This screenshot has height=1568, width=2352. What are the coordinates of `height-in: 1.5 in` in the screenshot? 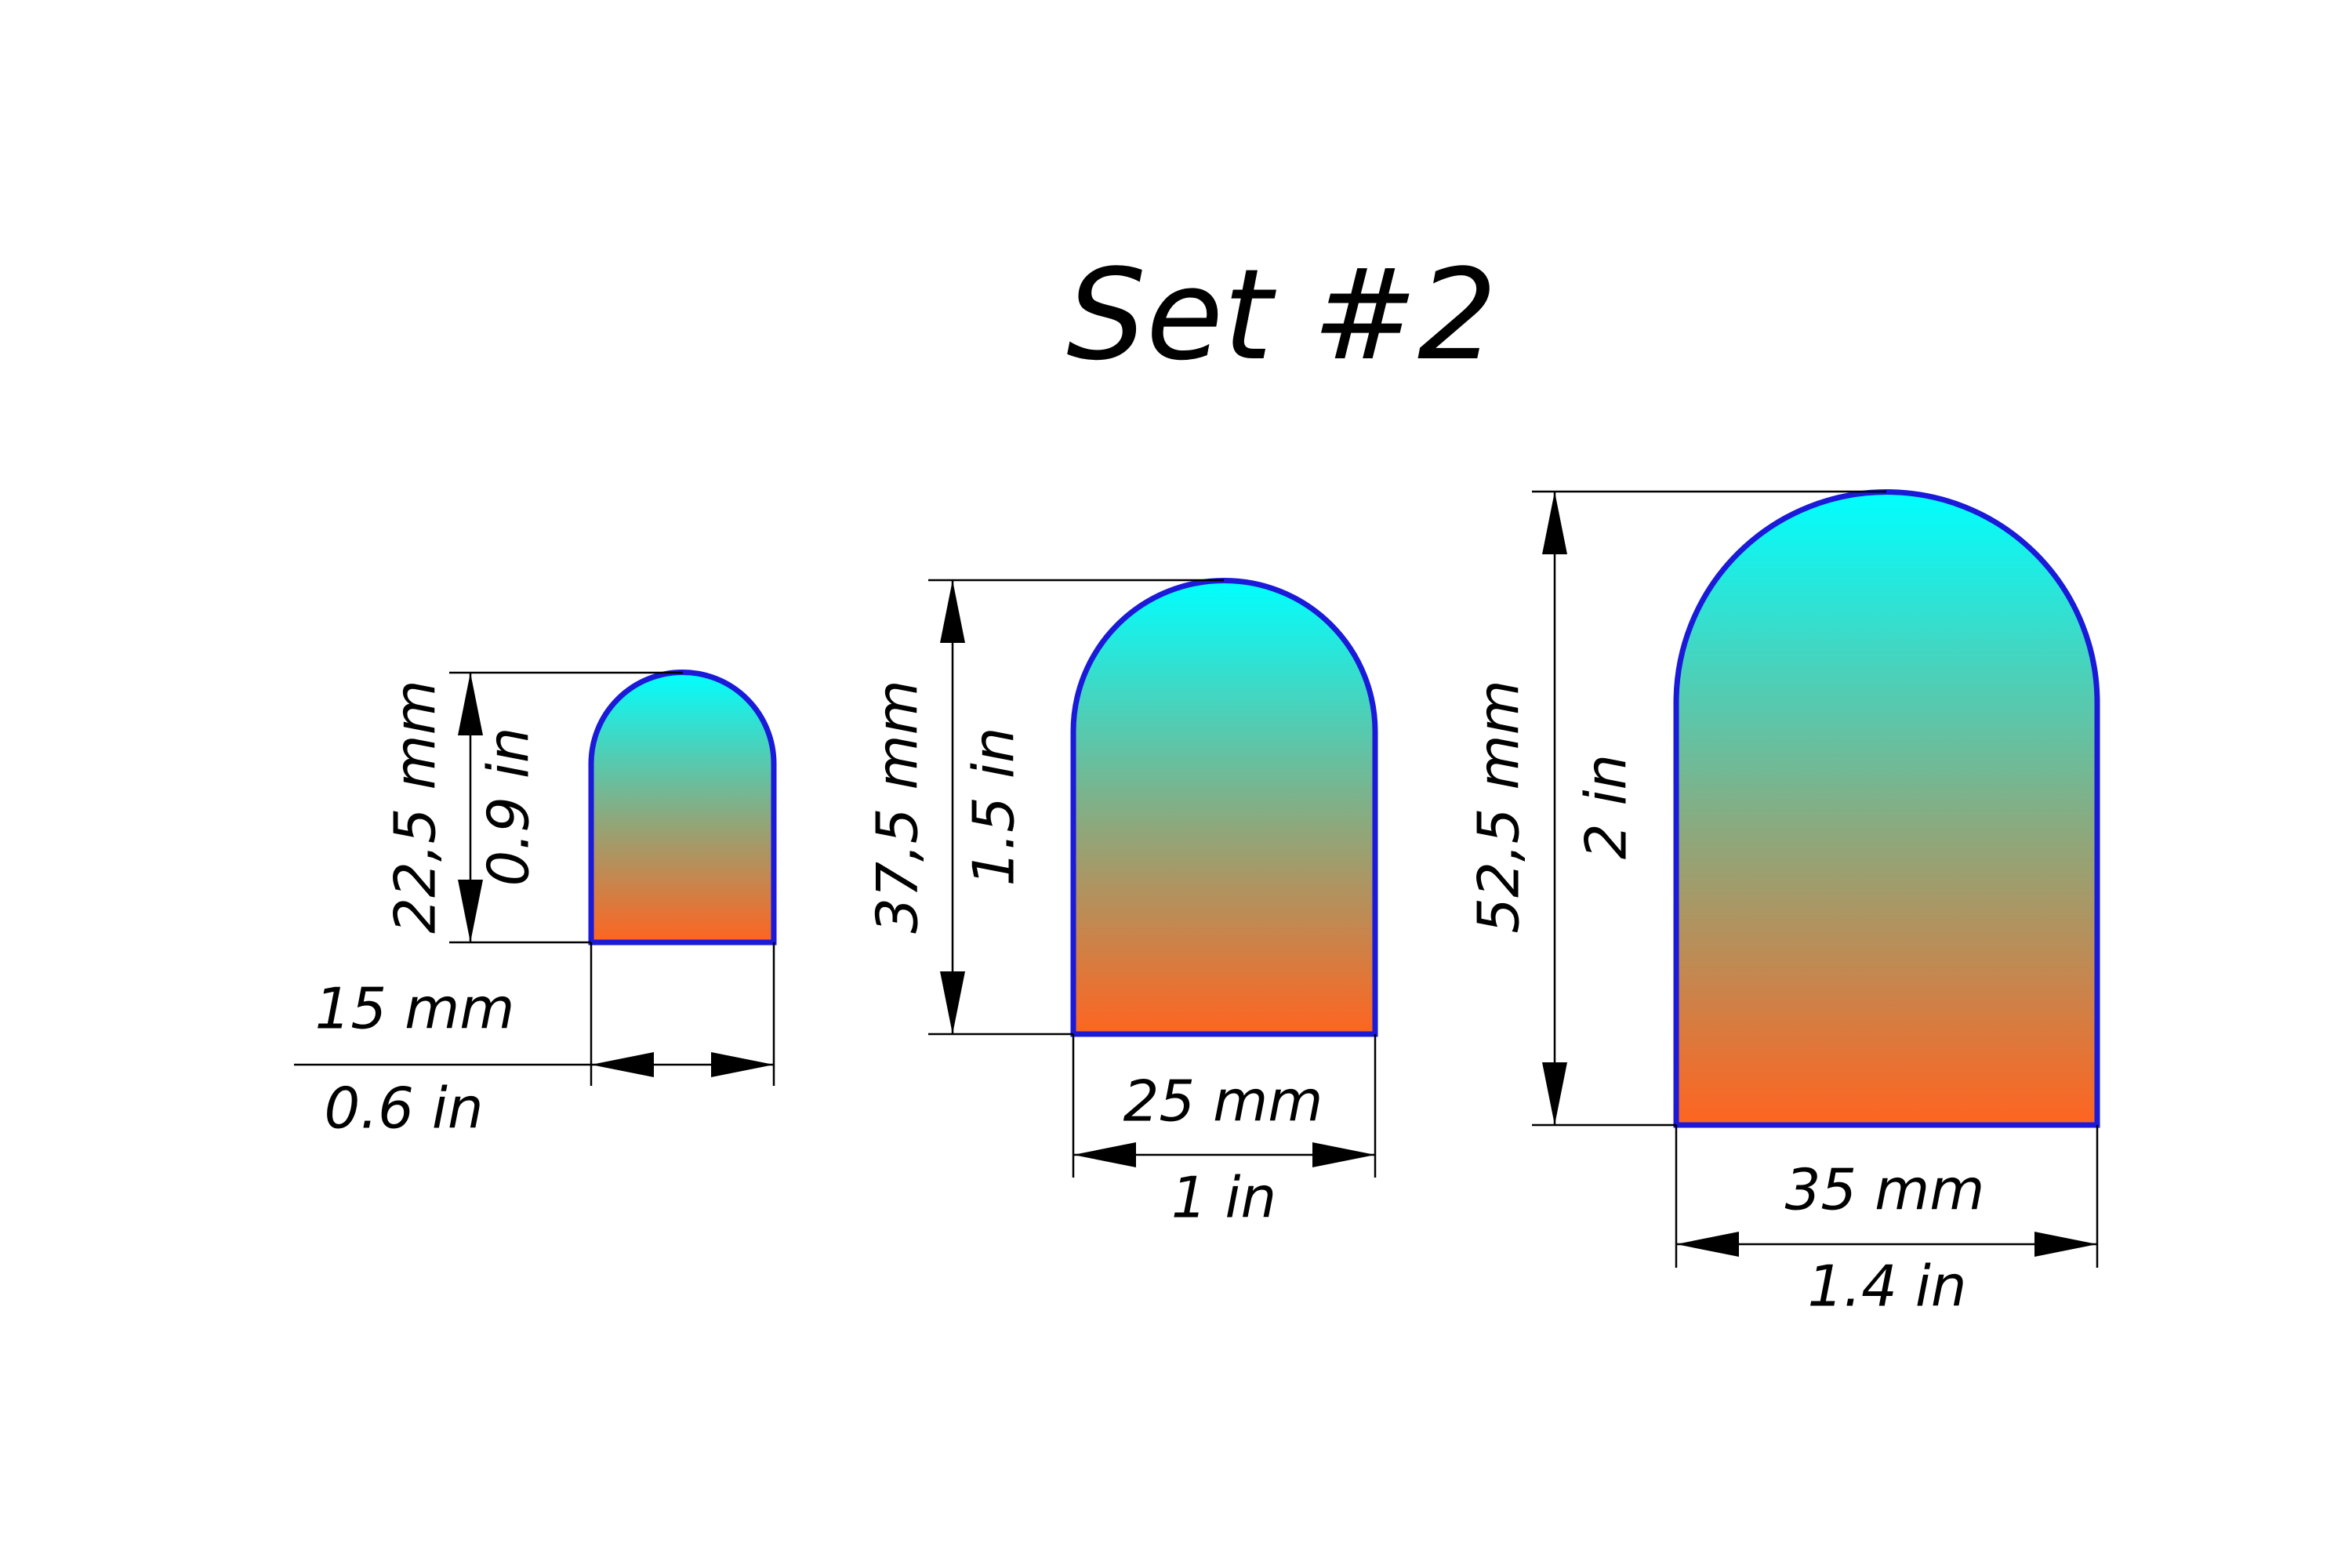 It's located at (994, 806).